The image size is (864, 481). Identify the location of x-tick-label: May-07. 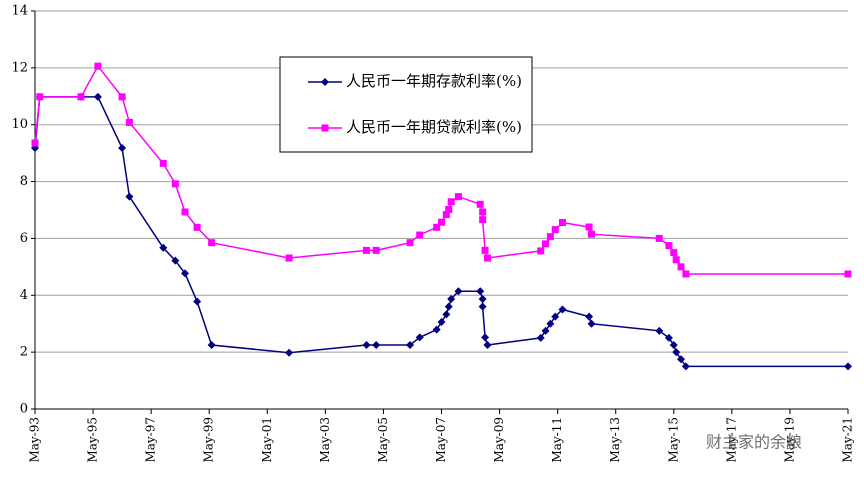
(441, 440).